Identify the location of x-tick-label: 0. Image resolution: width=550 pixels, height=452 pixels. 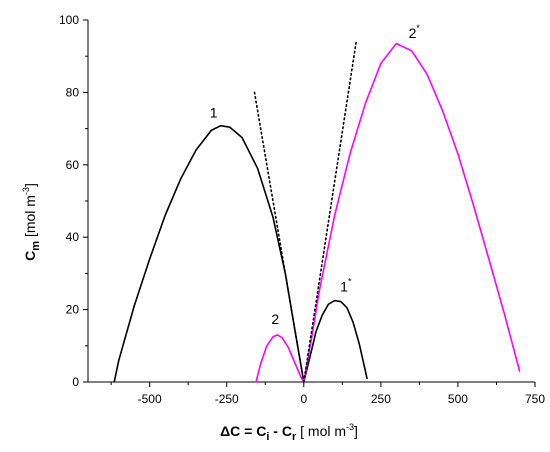
(303, 399).